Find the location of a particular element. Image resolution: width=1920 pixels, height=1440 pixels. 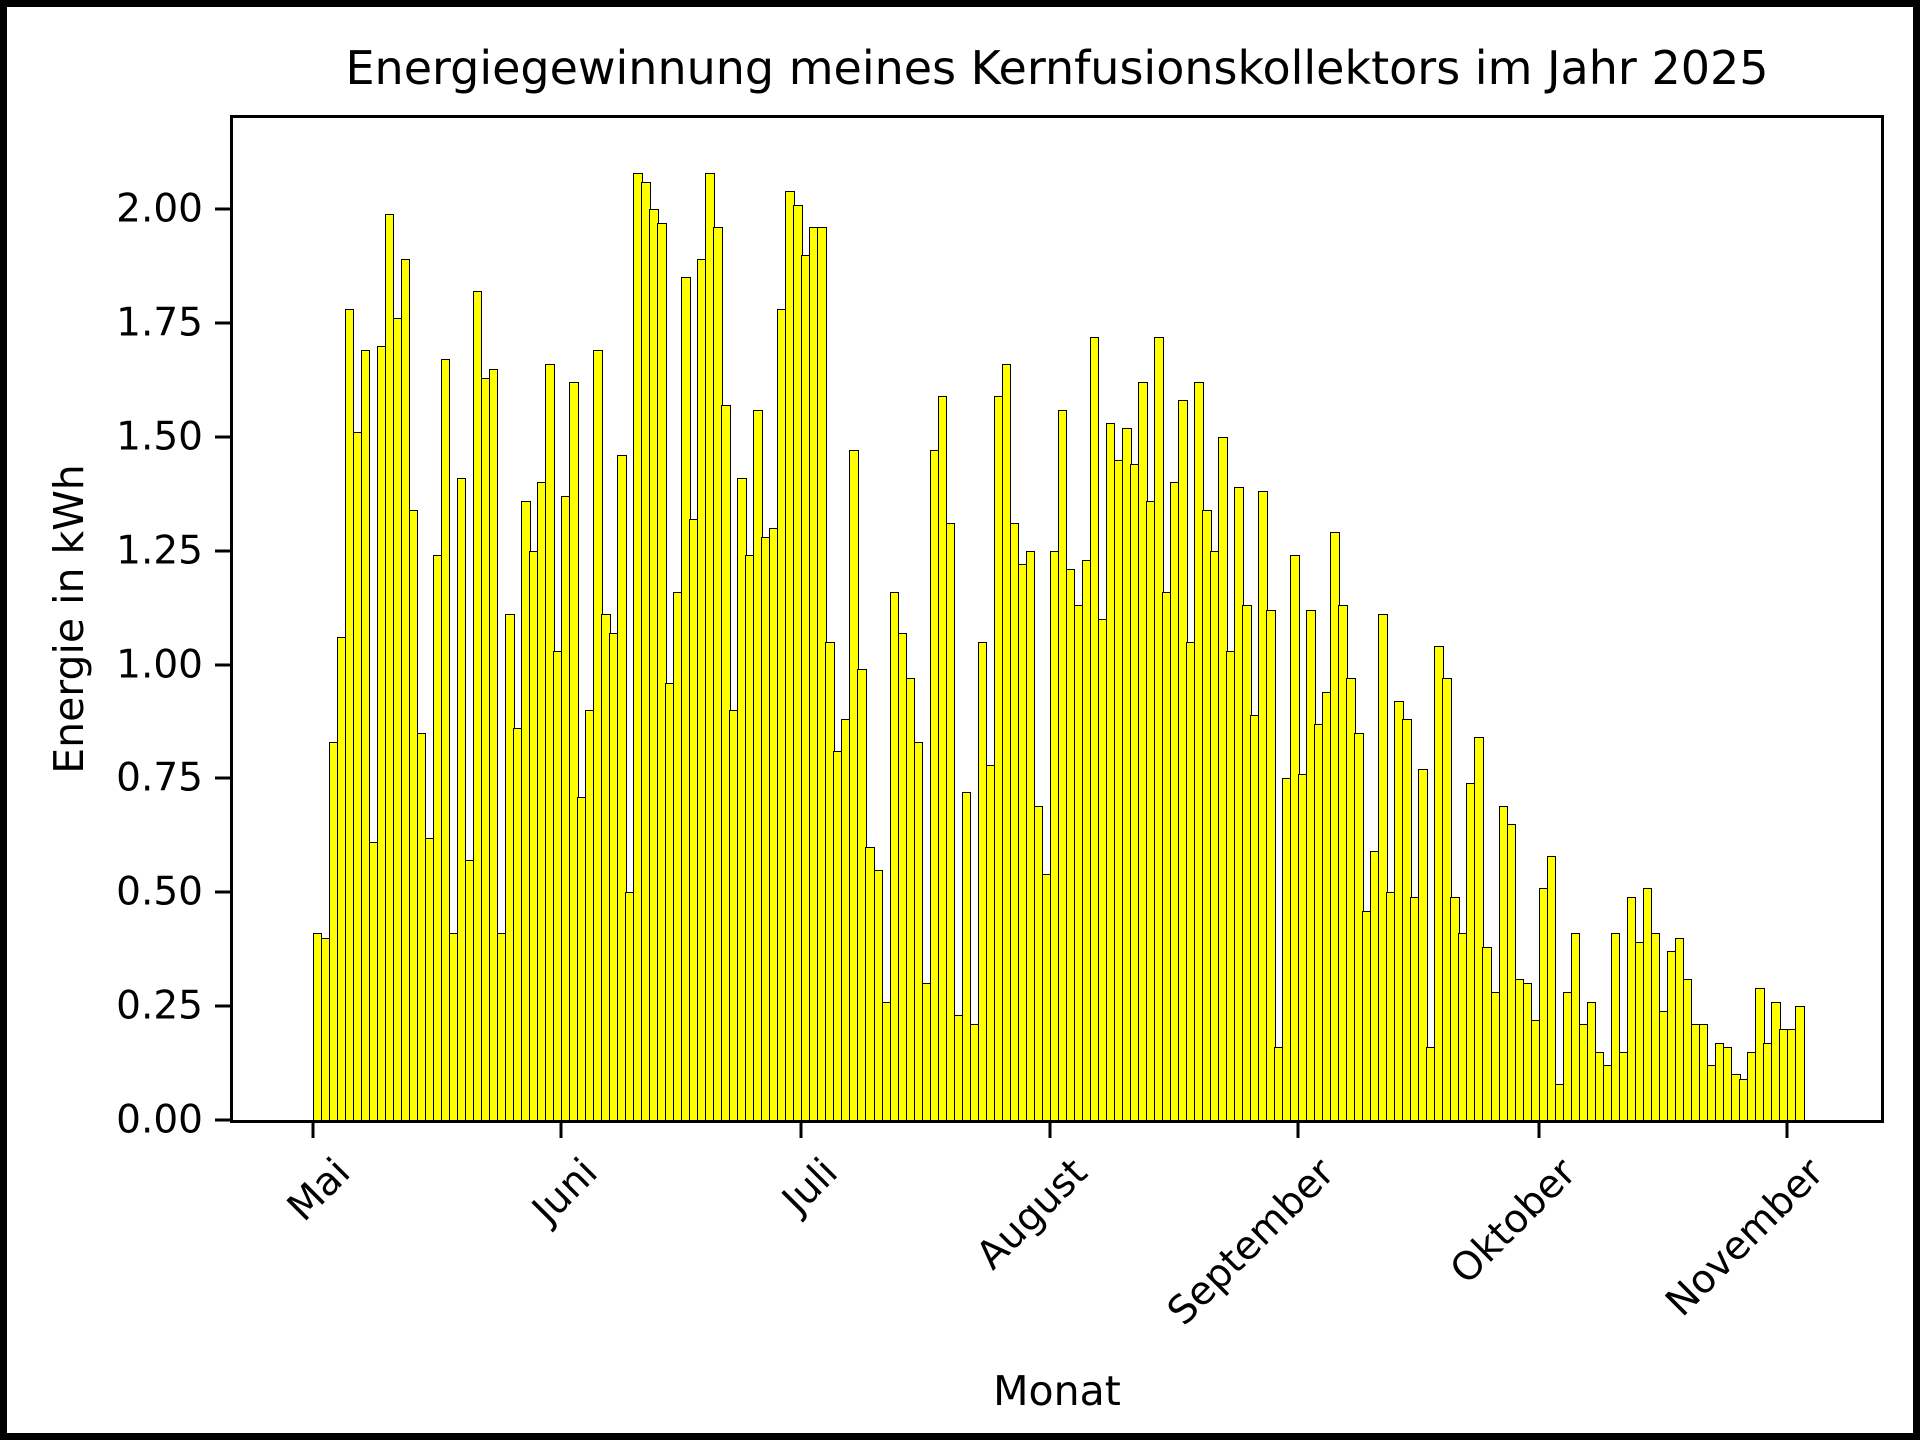

x-tick-label-september: September is located at coordinates (1251, 1242).